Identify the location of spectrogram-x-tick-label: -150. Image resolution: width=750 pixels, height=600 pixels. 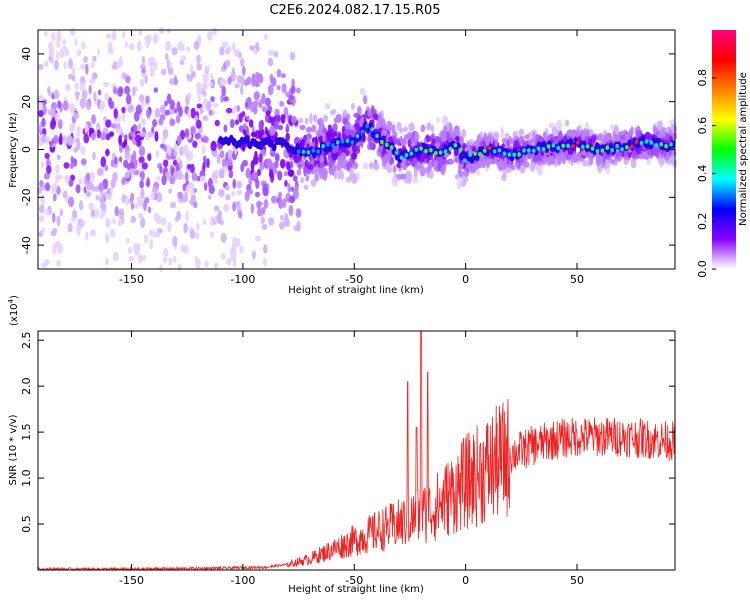
(131, 279).